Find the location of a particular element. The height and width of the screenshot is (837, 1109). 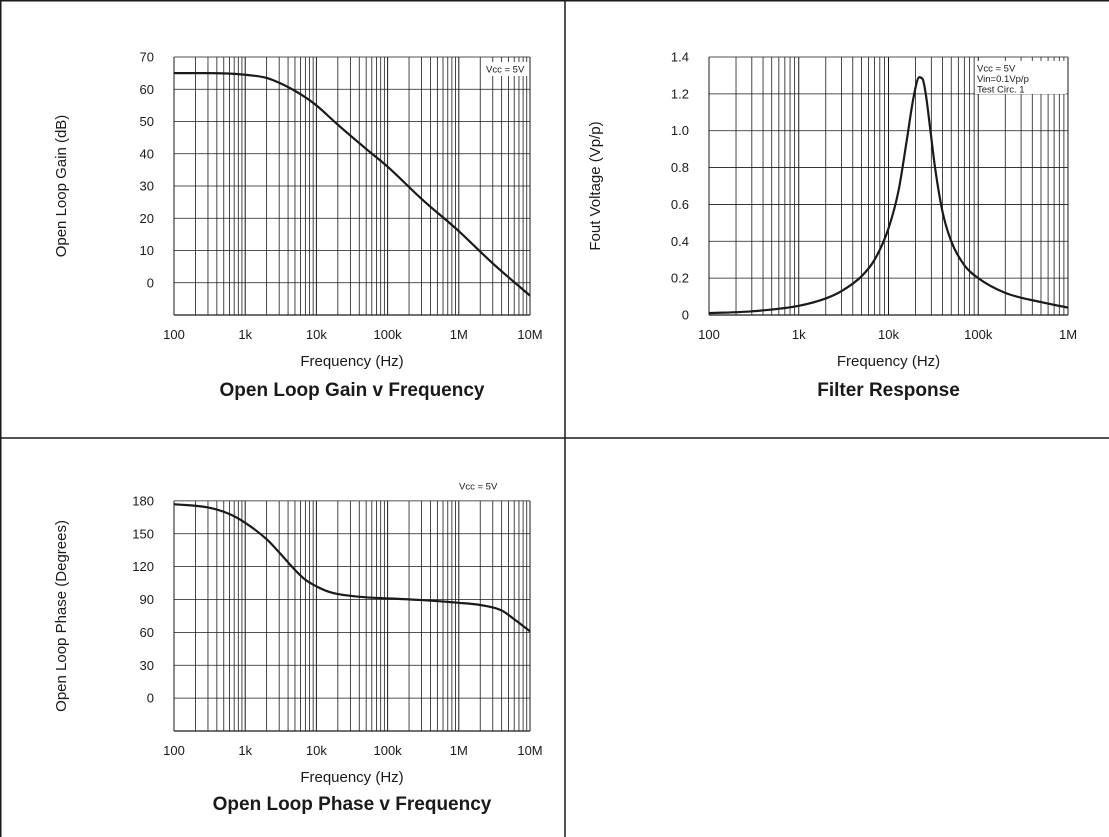

y-tick-label: 90 is located at coordinates (147, 599).